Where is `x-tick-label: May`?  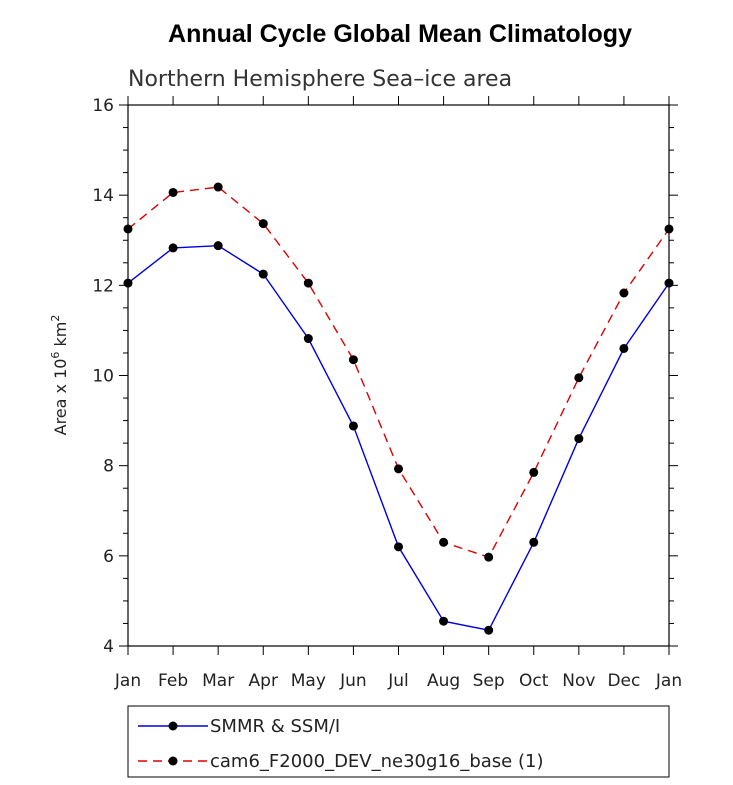
x-tick-label: May is located at coordinates (308, 681).